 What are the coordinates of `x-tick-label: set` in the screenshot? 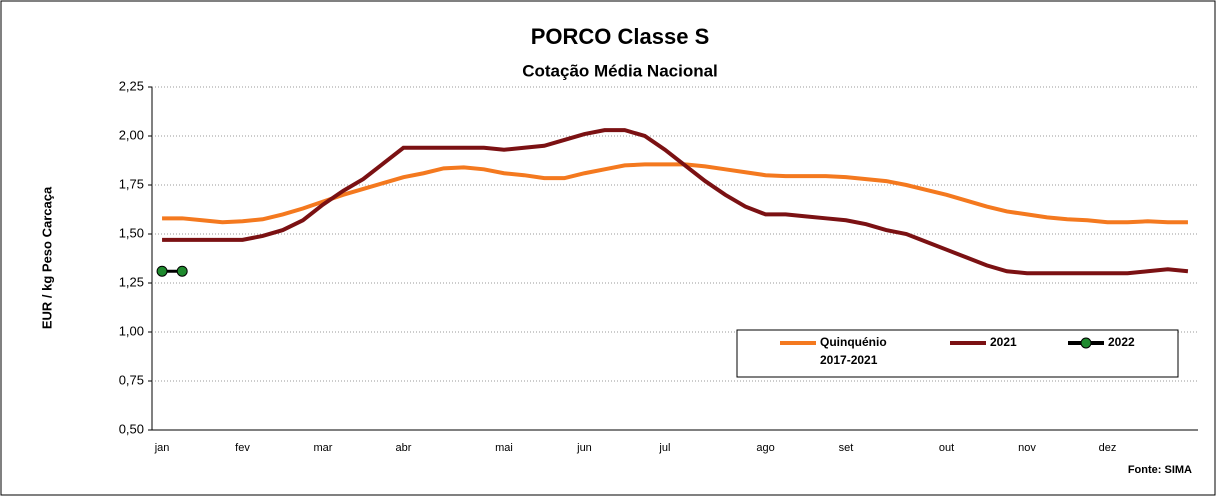 It's located at (846, 448).